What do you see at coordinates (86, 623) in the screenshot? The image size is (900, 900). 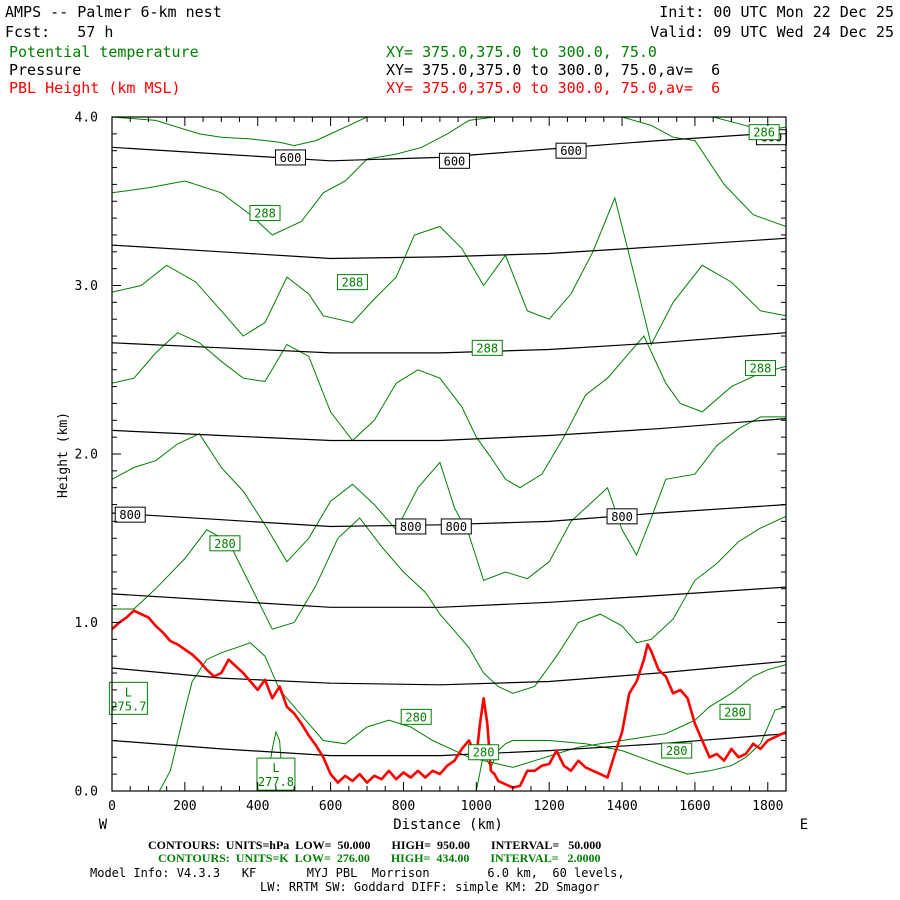 I see `y-tick-label-1: 1.0` at bounding box center [86, 623].